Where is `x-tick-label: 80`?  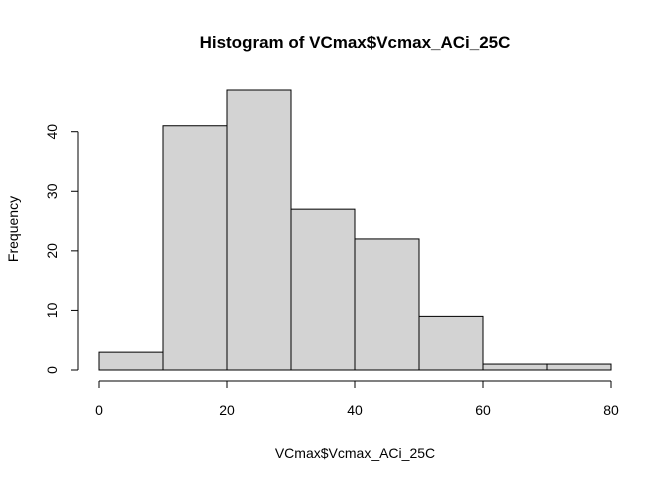
x-tick-label: 80 is located at coordinates (611, 410).